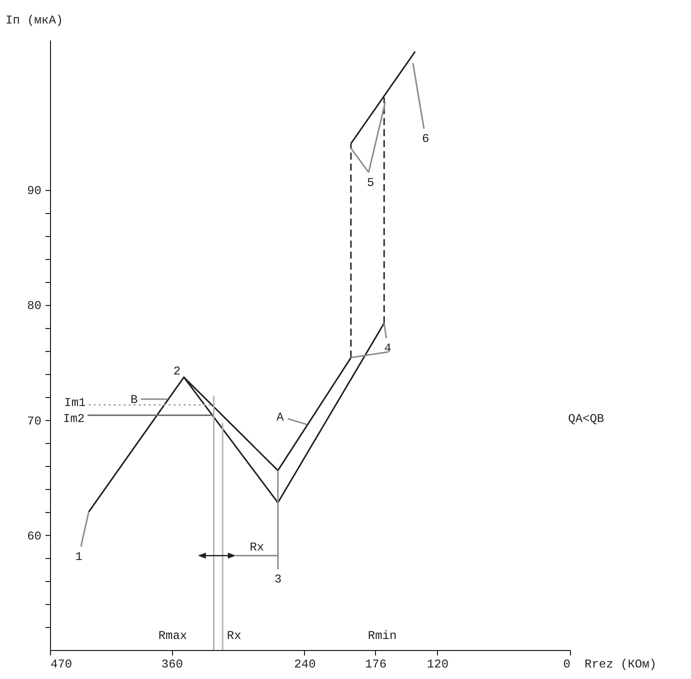 This screenshot has width=691, height=679. Describe the element at coordinates (620, 665) in the screenshot. I see `x-axis-title: Rrez (КОм)` at that location.